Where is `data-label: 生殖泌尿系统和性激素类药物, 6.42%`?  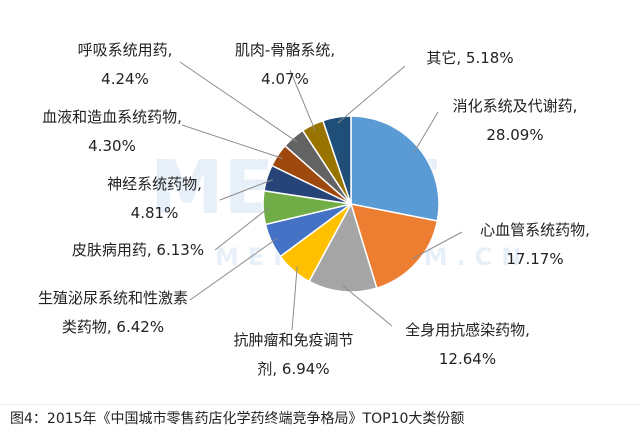
data-label: 生殖泌尿系统和性激素类药物, 6.42% is located at coordinates (113, 312).